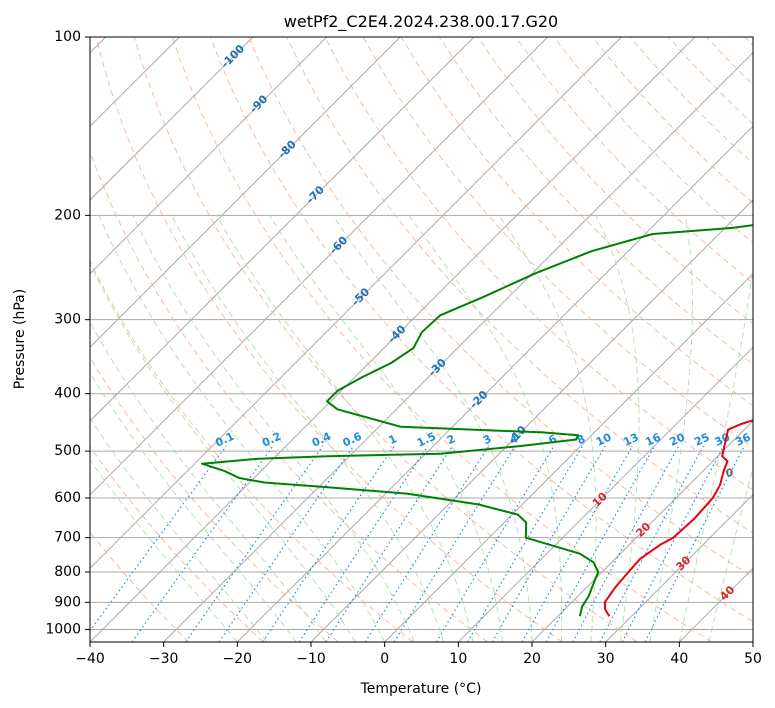  I want to click on x-tick-label-2: −20, so click(238, 659).